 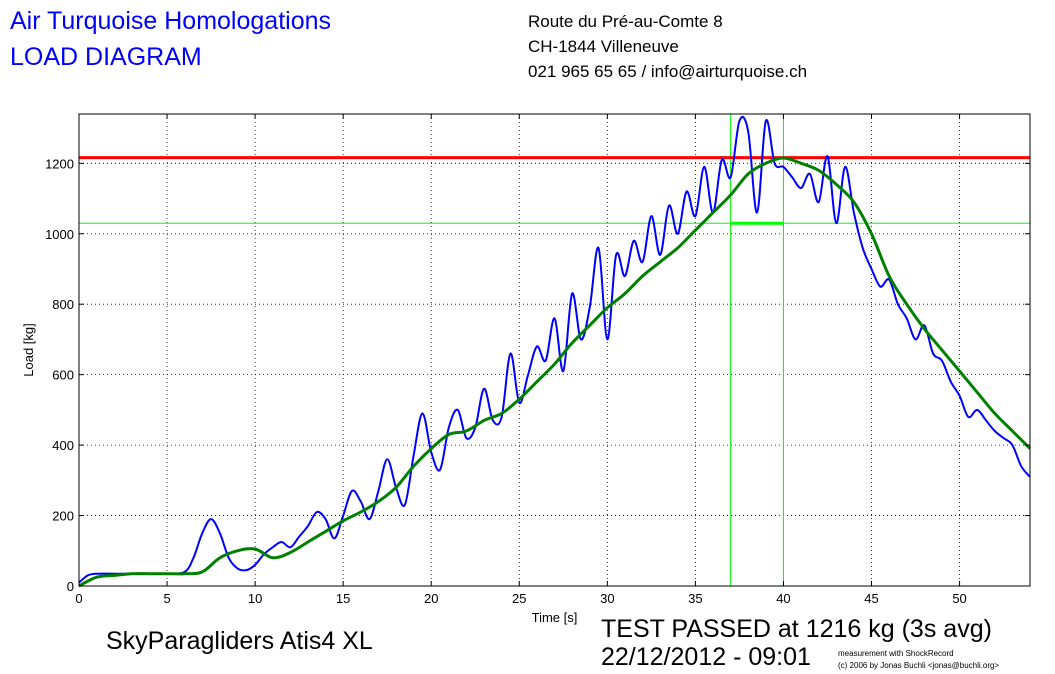 What do you see at coordinates (695, 598) in the screenshot?
I see `x-tick-label: 35` at bounding box center [695, 598].